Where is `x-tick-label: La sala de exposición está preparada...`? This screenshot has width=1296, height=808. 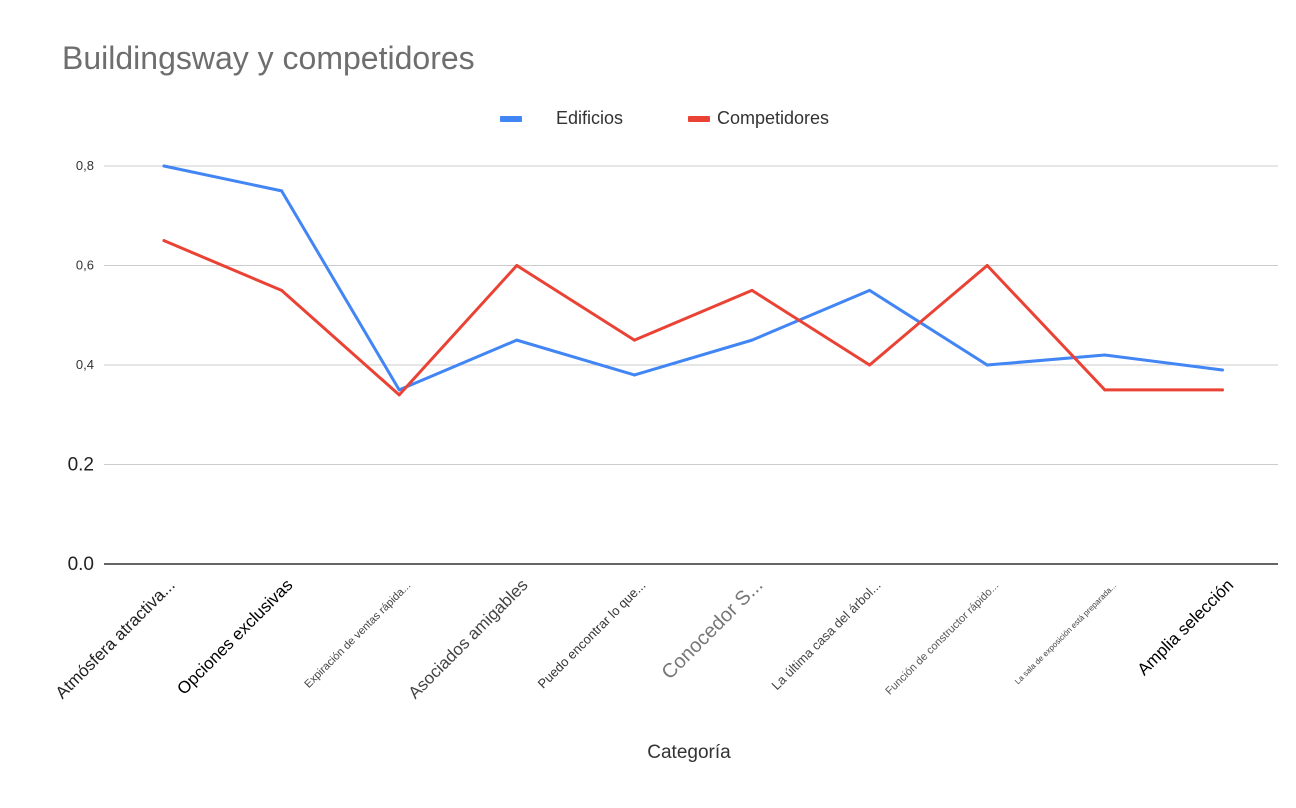 x-tick-label: La sala de exposición está preparada... is located at coordinates (1065, 633).